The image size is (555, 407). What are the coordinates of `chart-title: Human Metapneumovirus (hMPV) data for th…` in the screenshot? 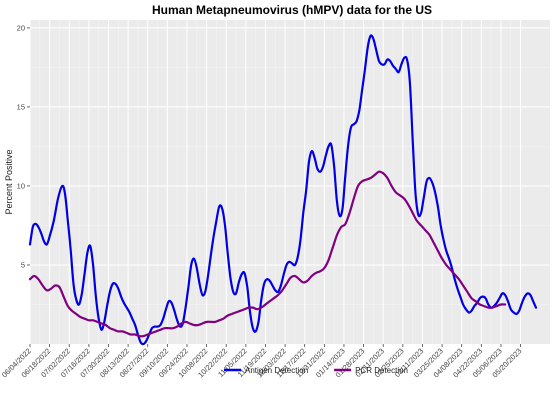 It's located at (292, 10).